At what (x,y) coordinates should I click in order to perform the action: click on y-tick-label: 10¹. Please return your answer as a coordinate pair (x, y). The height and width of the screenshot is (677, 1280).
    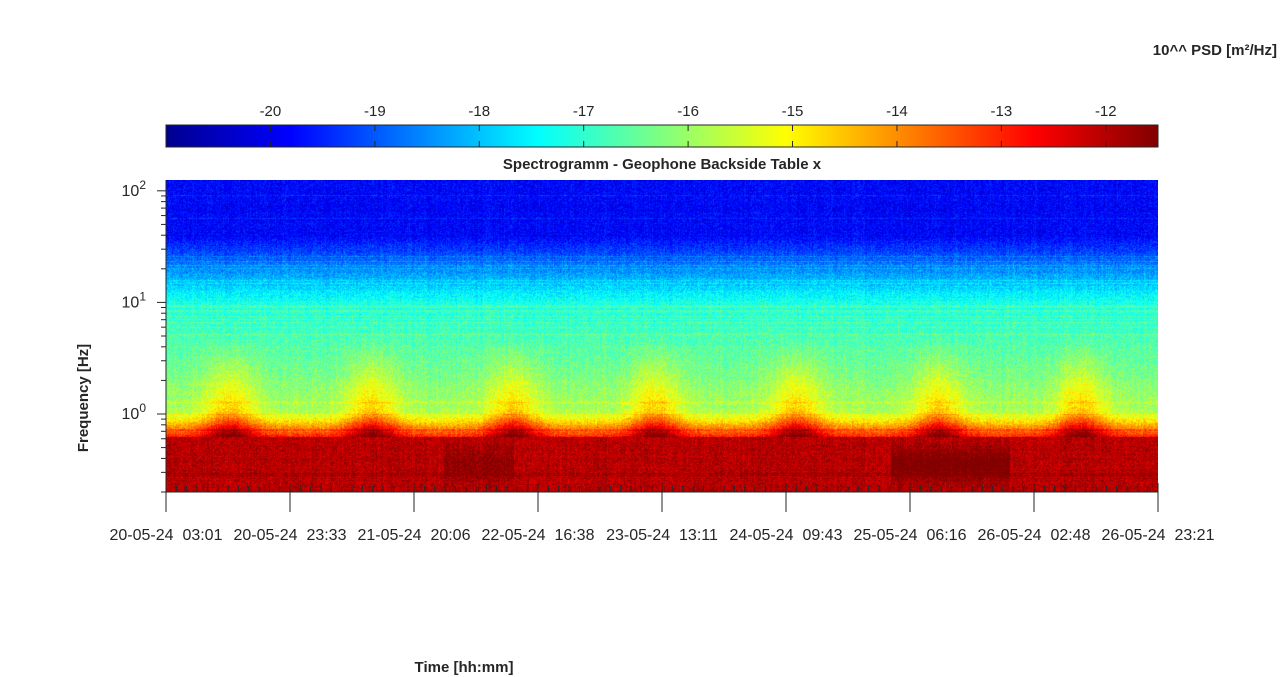
    Looking at the image, I should click on (134, 300).